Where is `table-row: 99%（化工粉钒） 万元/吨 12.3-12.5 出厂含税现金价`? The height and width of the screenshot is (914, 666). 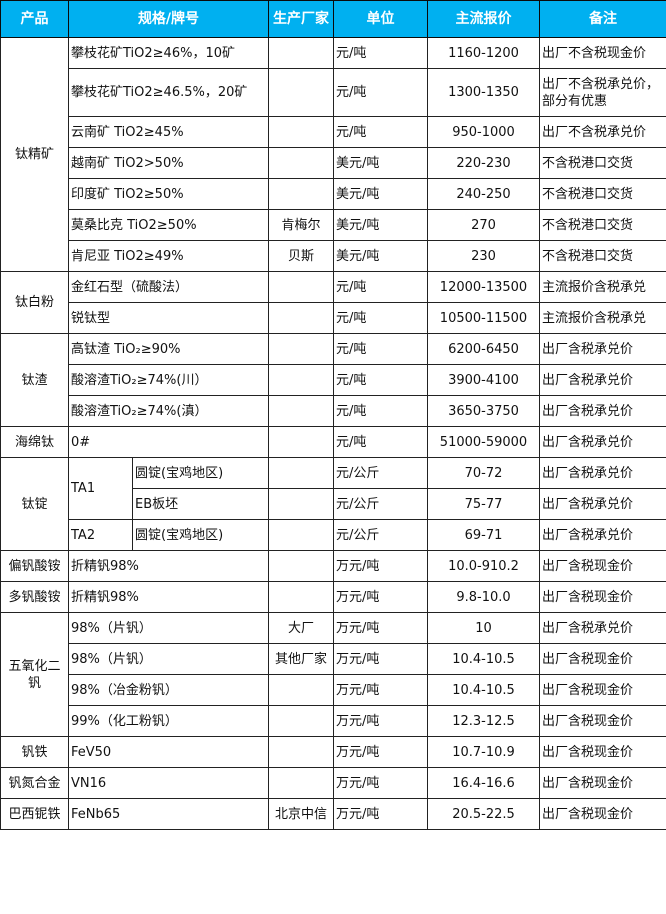
table-row: 99%（化工粉钒） 万元/吨 12.3-12.5 出厂含税现金价 is located at coordinates (333, 721).